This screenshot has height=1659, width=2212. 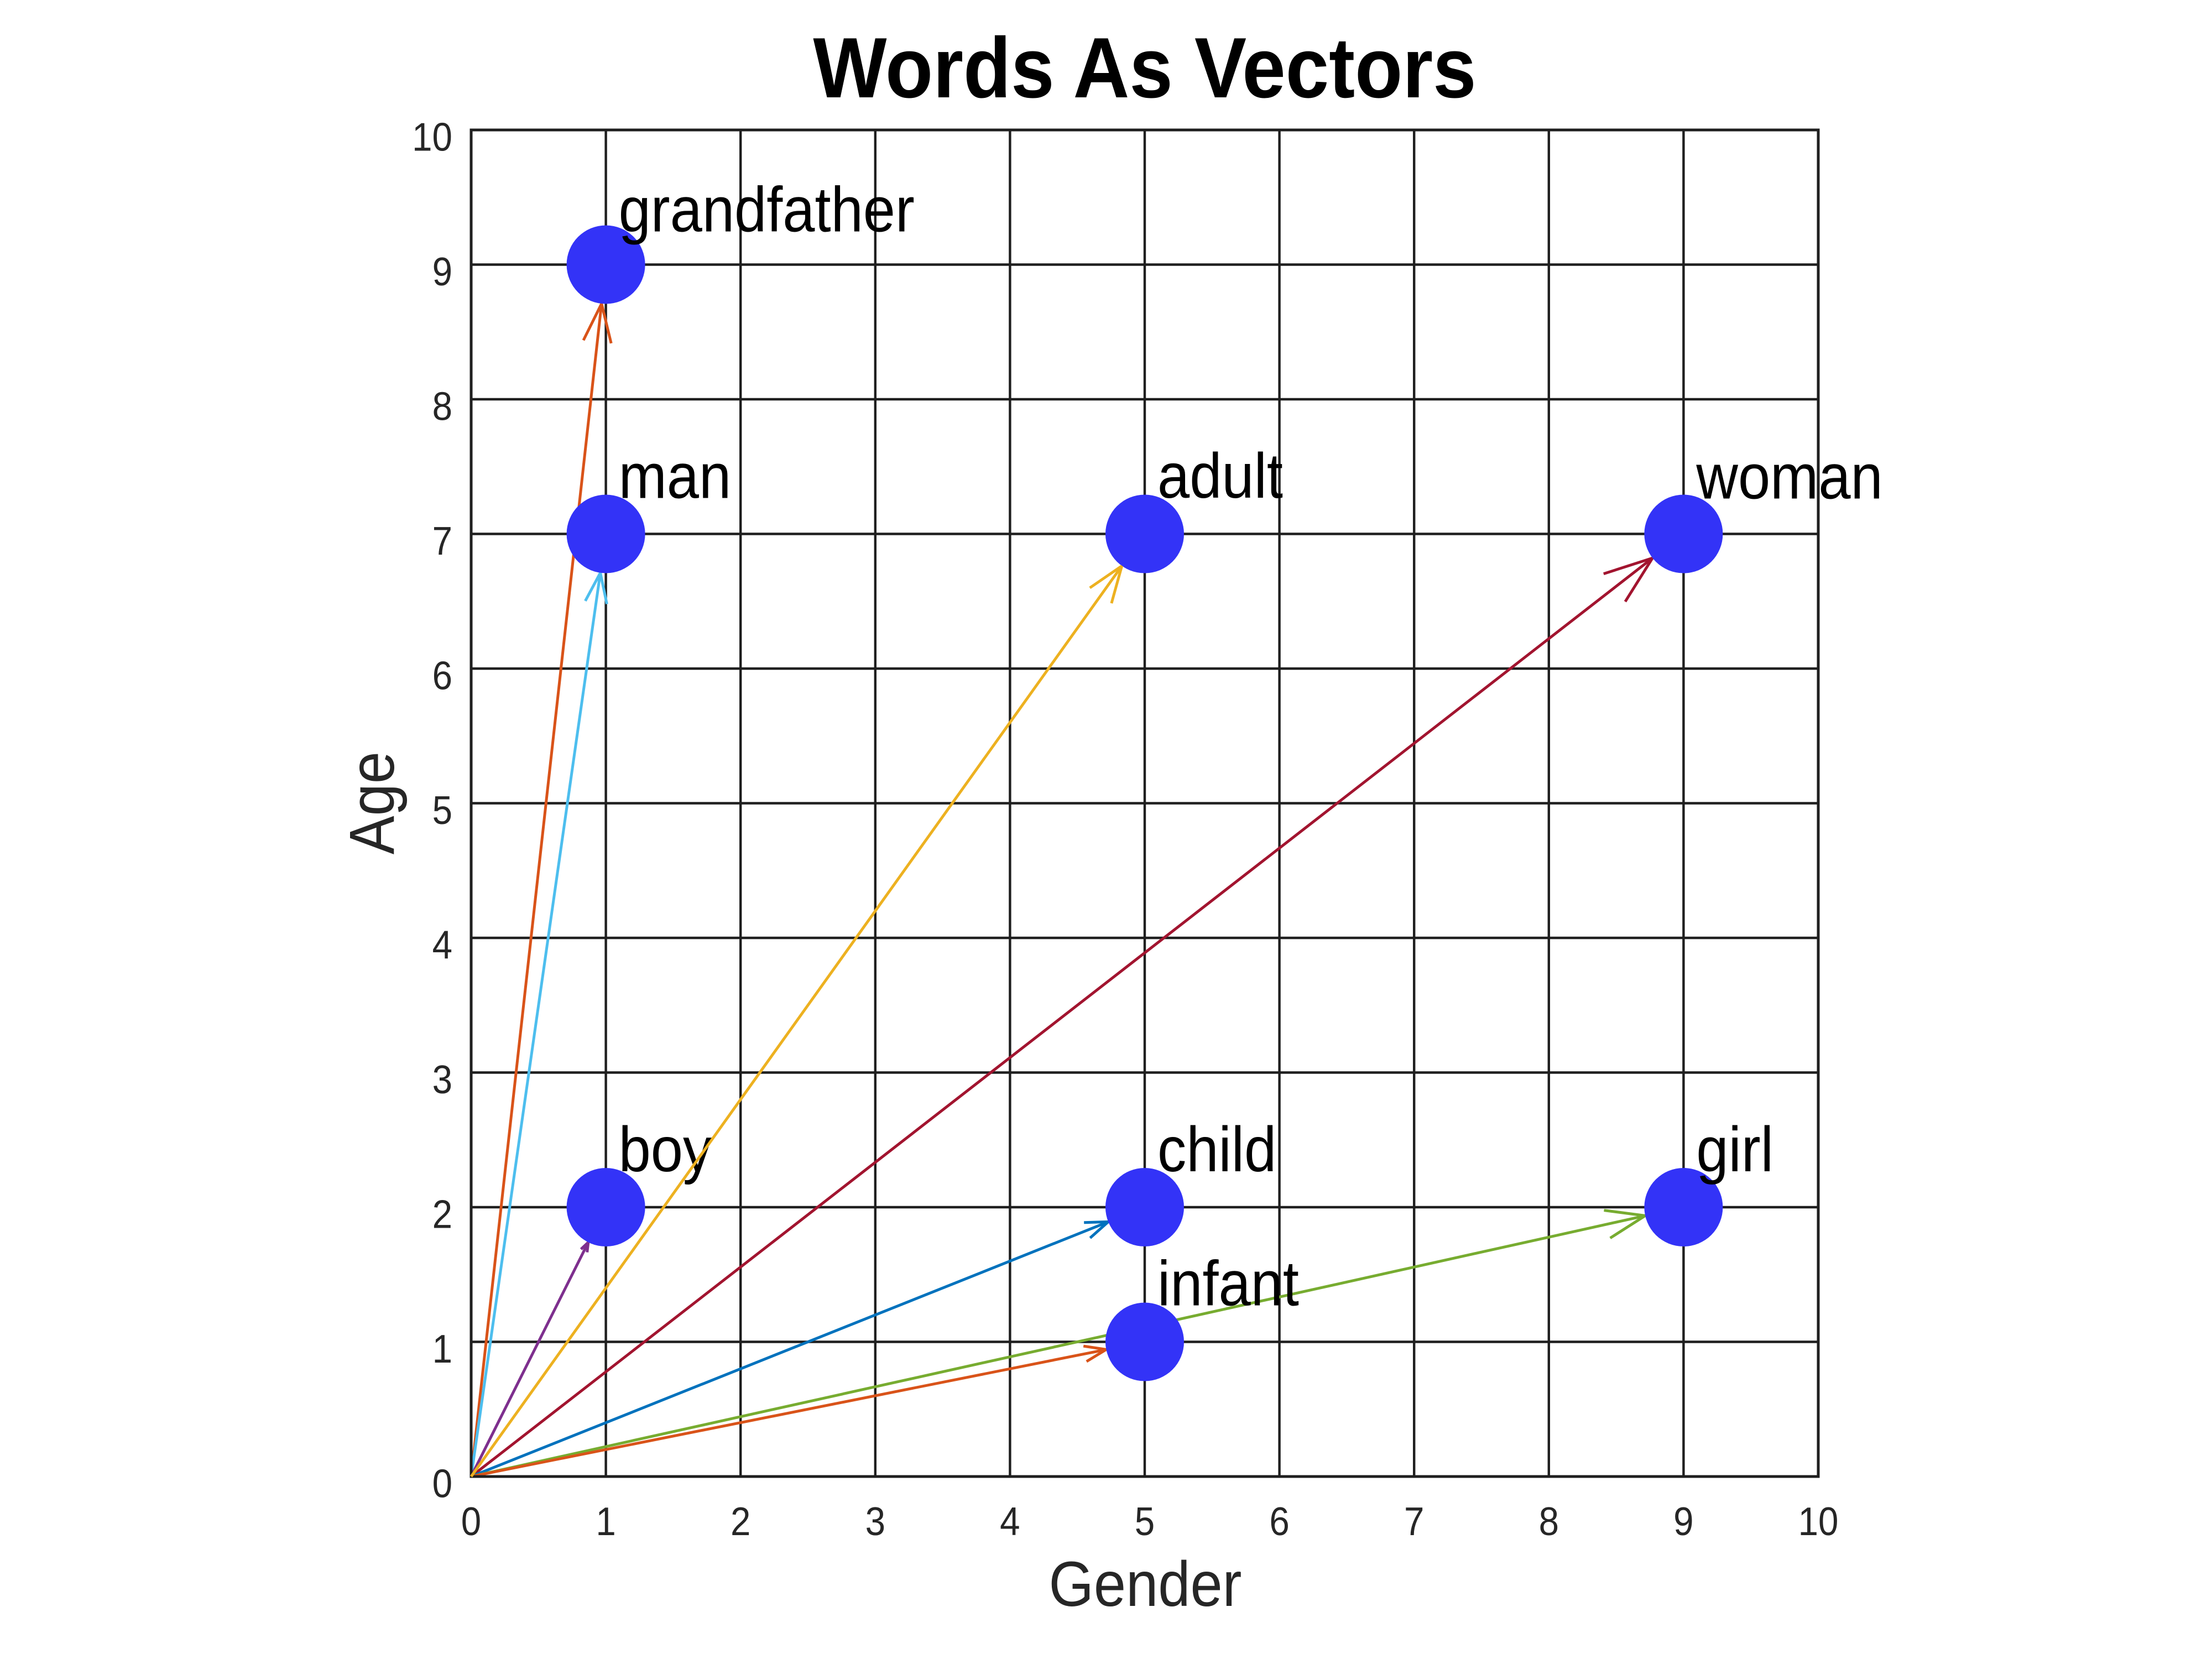 I want to click on svg-text: grandfather, so click(x=767, y=210).